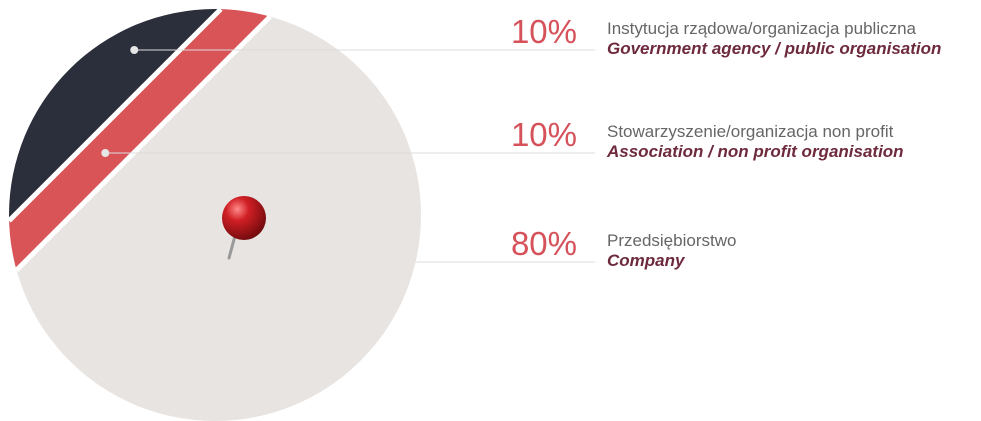 The image size is (981, 421). I want to click on category-label: Stowarzyszenie/organizacja non profit, so click(750, 131).